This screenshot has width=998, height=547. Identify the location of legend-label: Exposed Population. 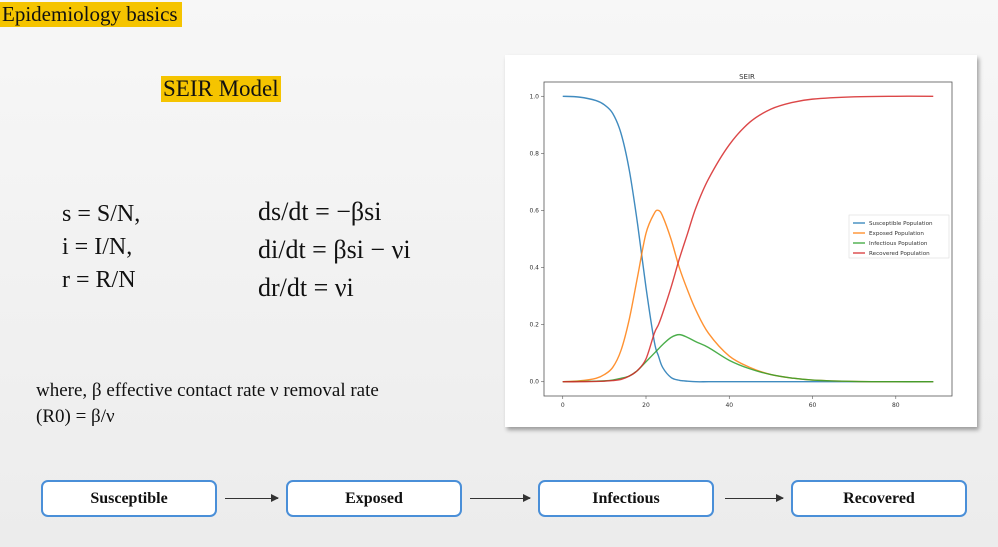
(896, 234).